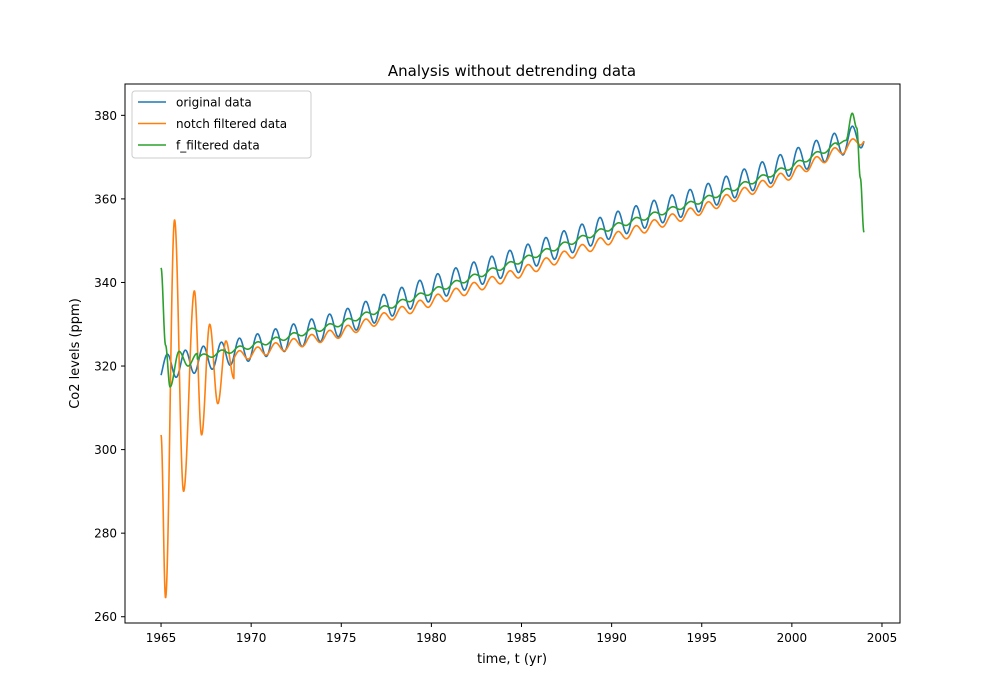 Image resolution: width=1000 pixels, height=700 pixels. Describe the element at coordinates (214, 103) in the screenshot. I see `legend-label-1: original data` at that location.